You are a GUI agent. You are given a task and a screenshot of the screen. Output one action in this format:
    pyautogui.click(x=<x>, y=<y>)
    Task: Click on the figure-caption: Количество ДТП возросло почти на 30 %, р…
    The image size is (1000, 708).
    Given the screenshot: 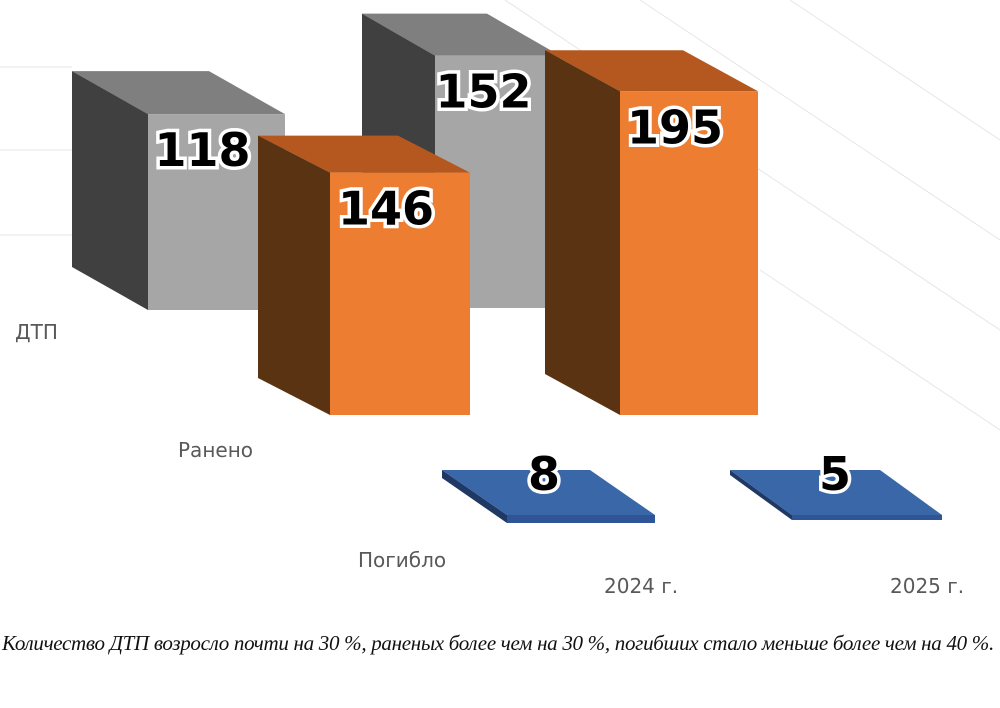 What is the action you would take?
    pyautogui.click(x=498, y=643)
    